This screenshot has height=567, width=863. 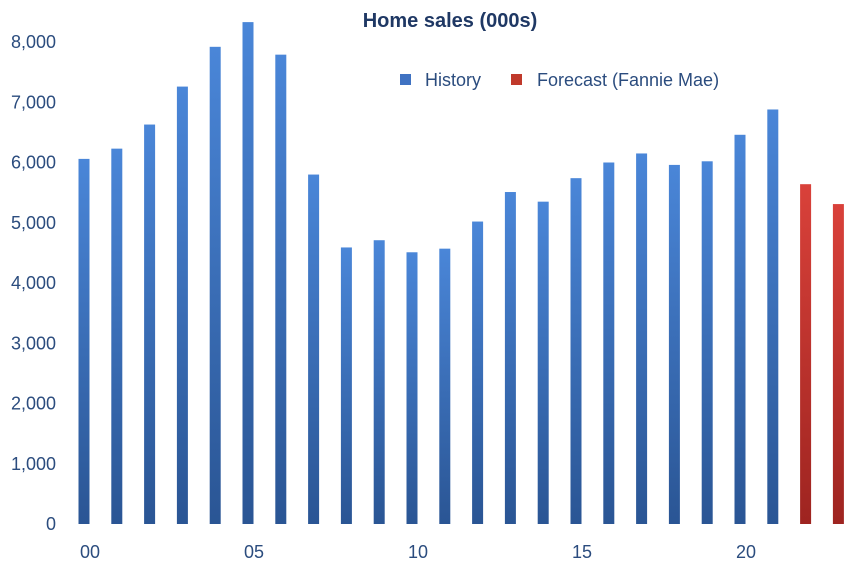 I want to click on legend-swatch-forecast, so click(x=516, y=79).